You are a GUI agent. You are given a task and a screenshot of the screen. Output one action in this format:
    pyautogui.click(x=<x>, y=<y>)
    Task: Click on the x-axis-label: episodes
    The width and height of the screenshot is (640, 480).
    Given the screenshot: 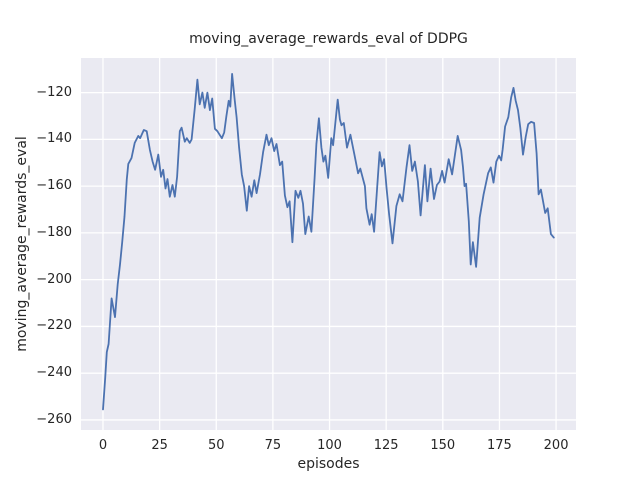 What is the action you would take?
    pyautogui.click(x=328, y=464)
    